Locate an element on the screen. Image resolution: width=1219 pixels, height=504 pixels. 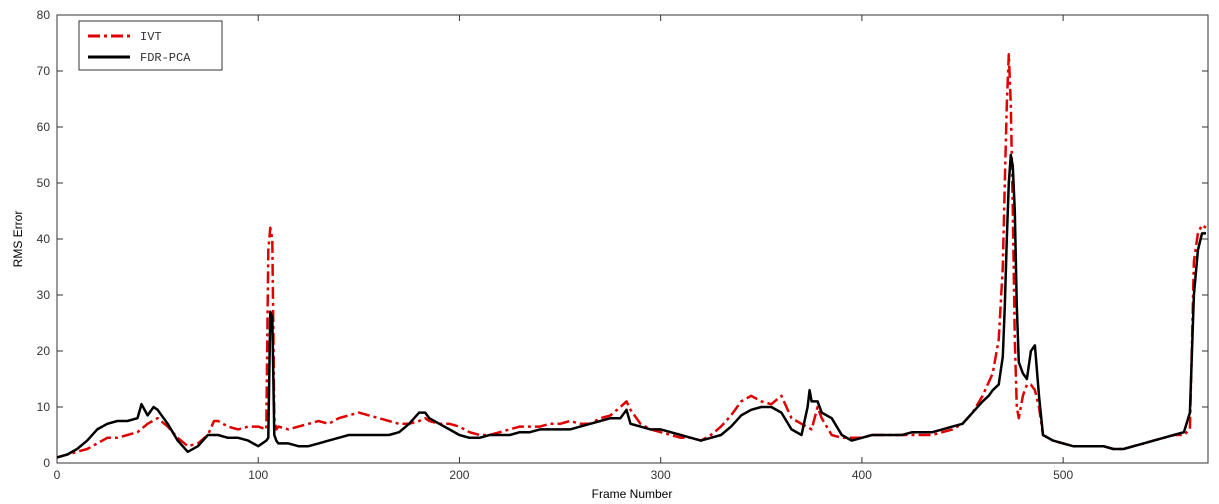
legend-label-ivt: IVT is located at coordinates (151, 37).